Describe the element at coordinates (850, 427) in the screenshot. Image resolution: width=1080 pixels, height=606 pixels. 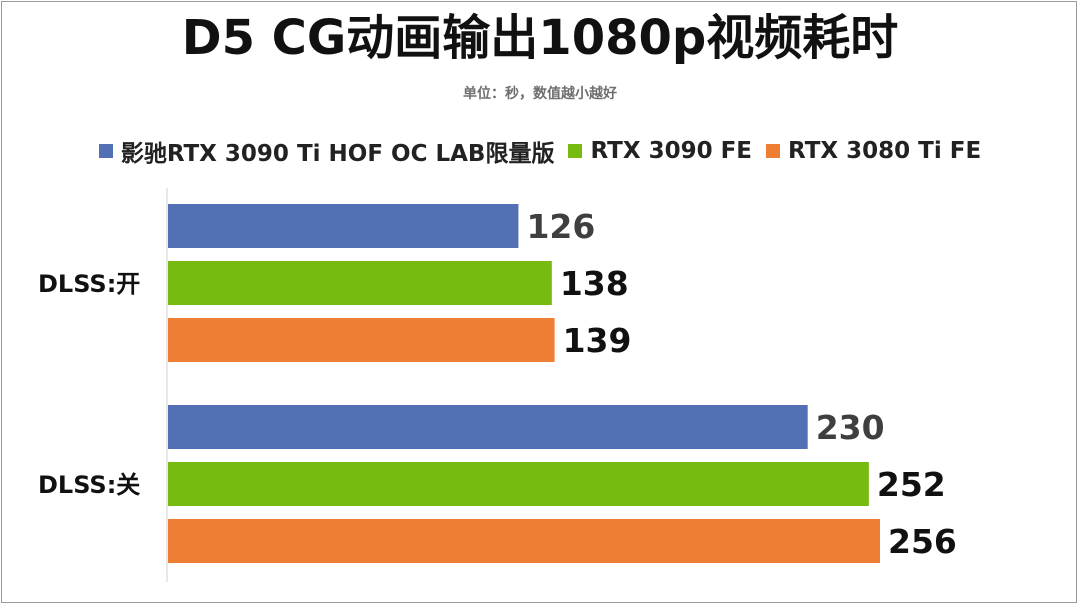
I see `bar-value-label: 230` at that location.